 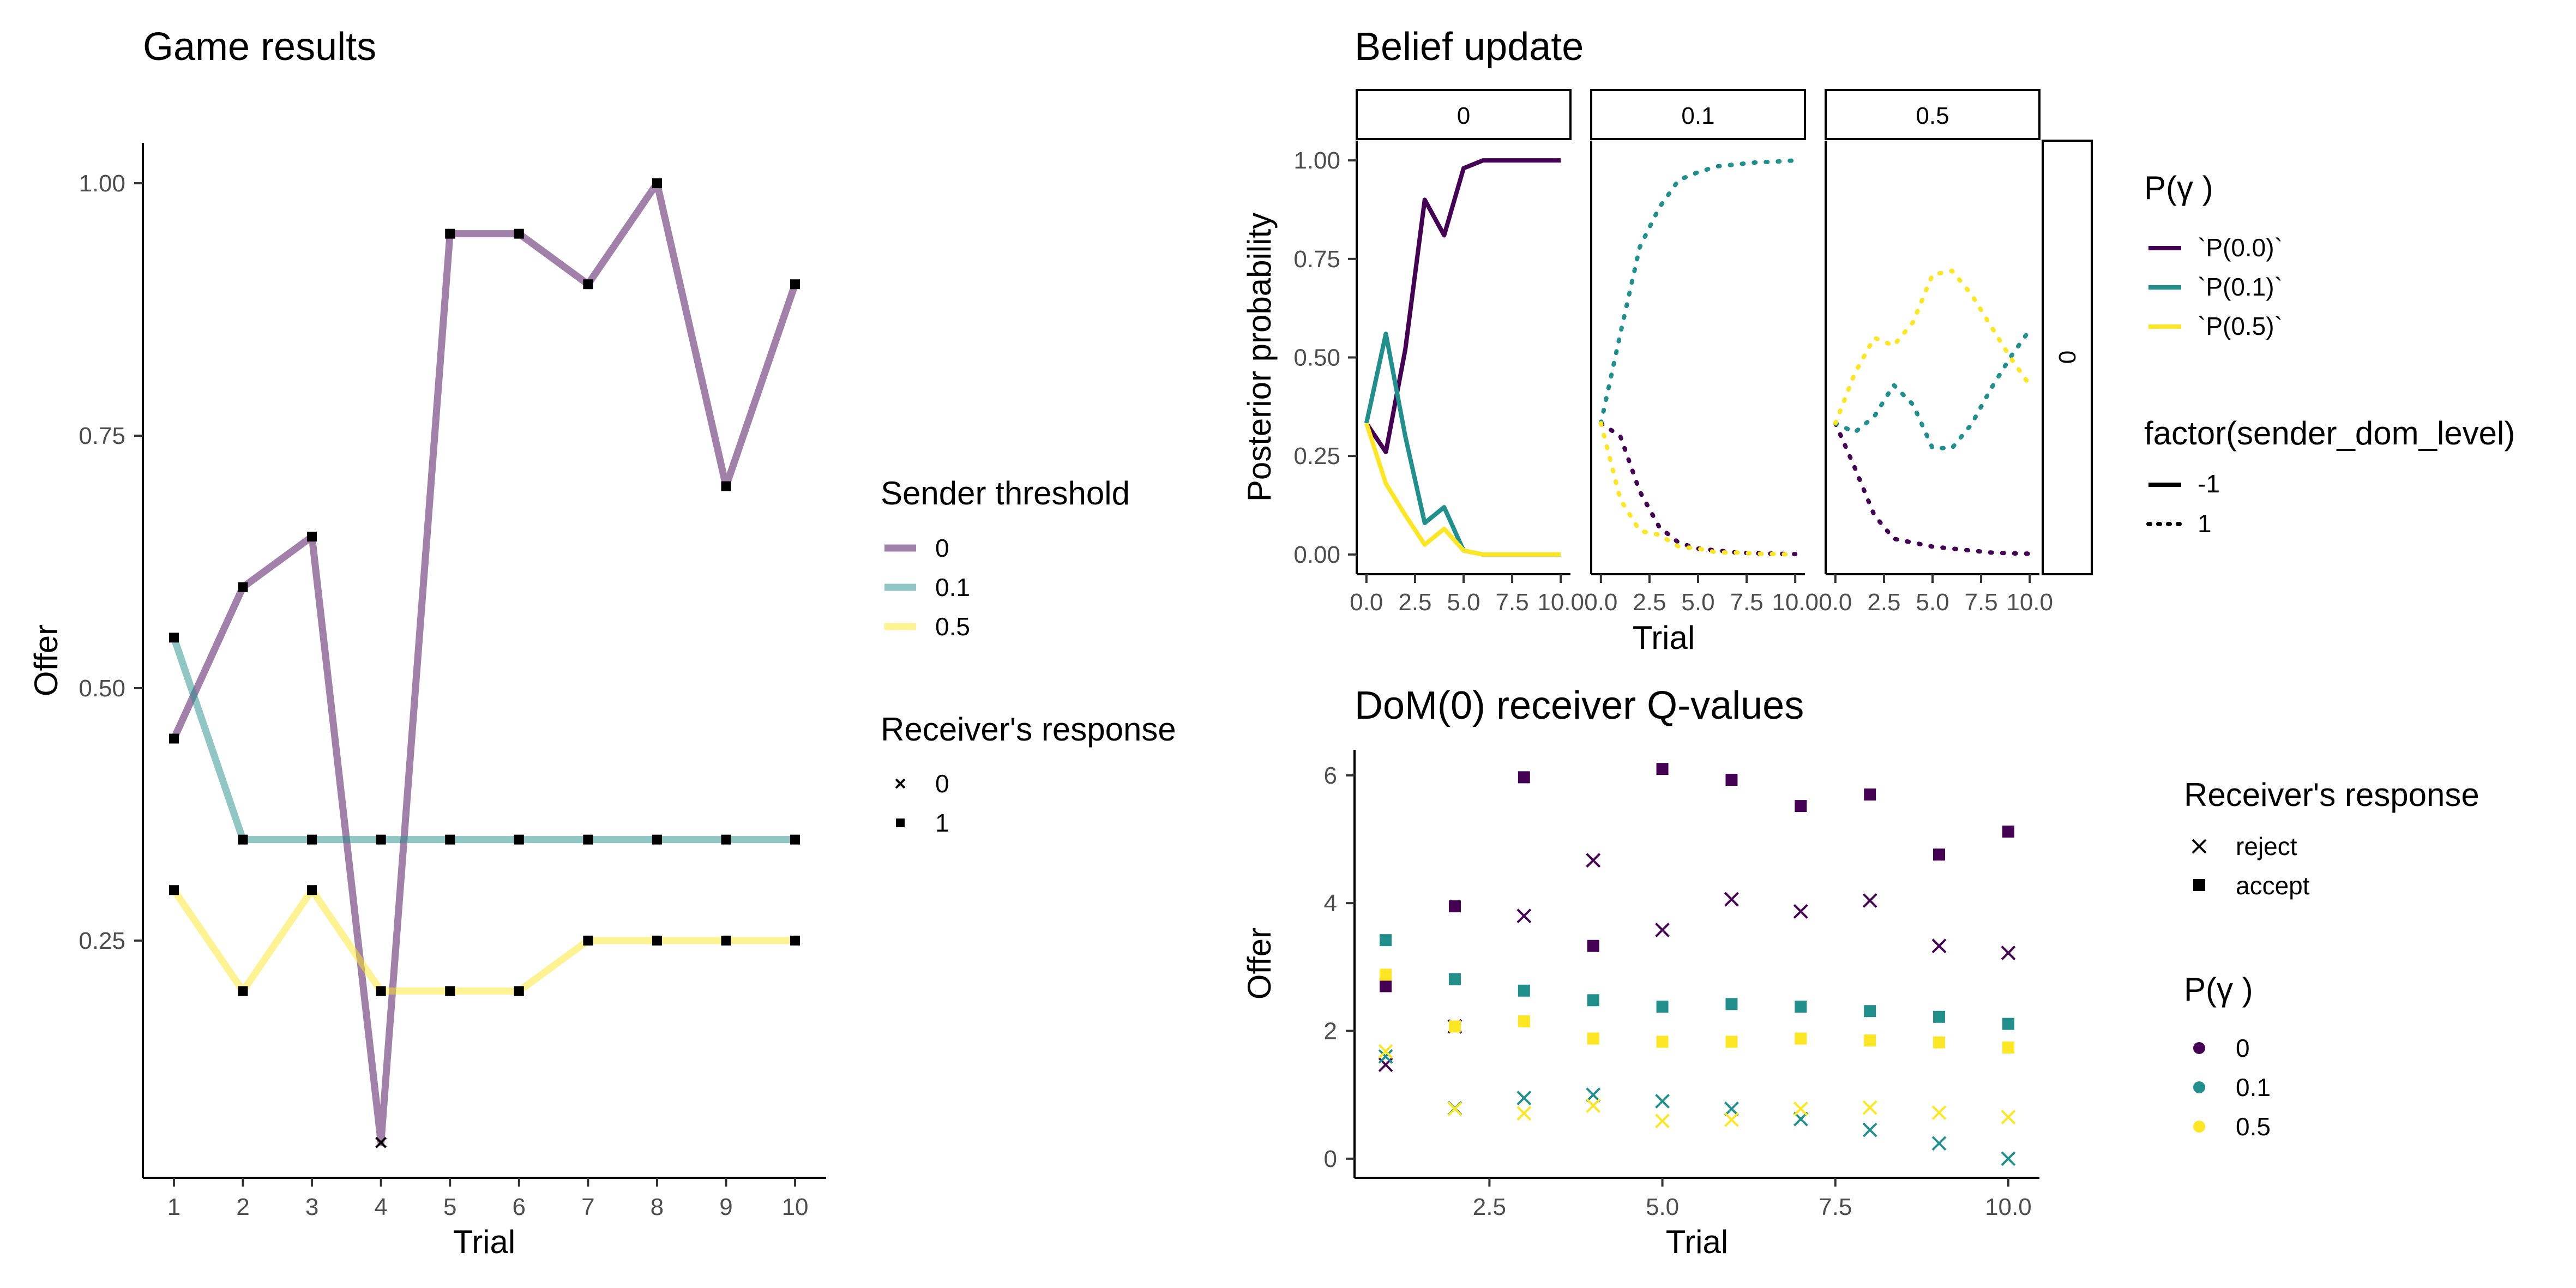 I want to click on legend-label: `P(0.0)`, so click(x=2240, y=247).